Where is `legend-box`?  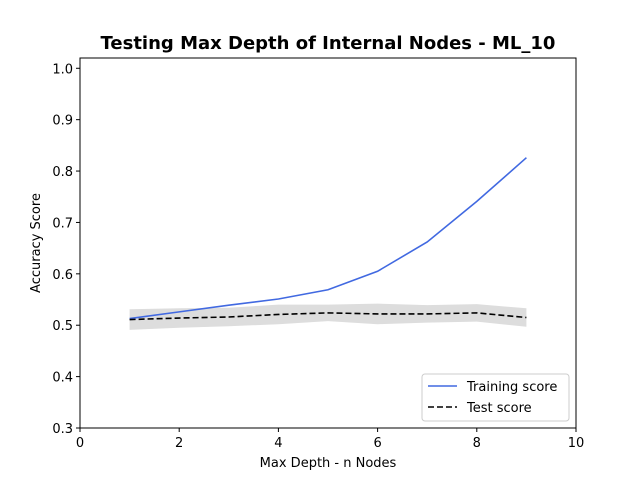
legend-box is located at coordinates (495, 397).